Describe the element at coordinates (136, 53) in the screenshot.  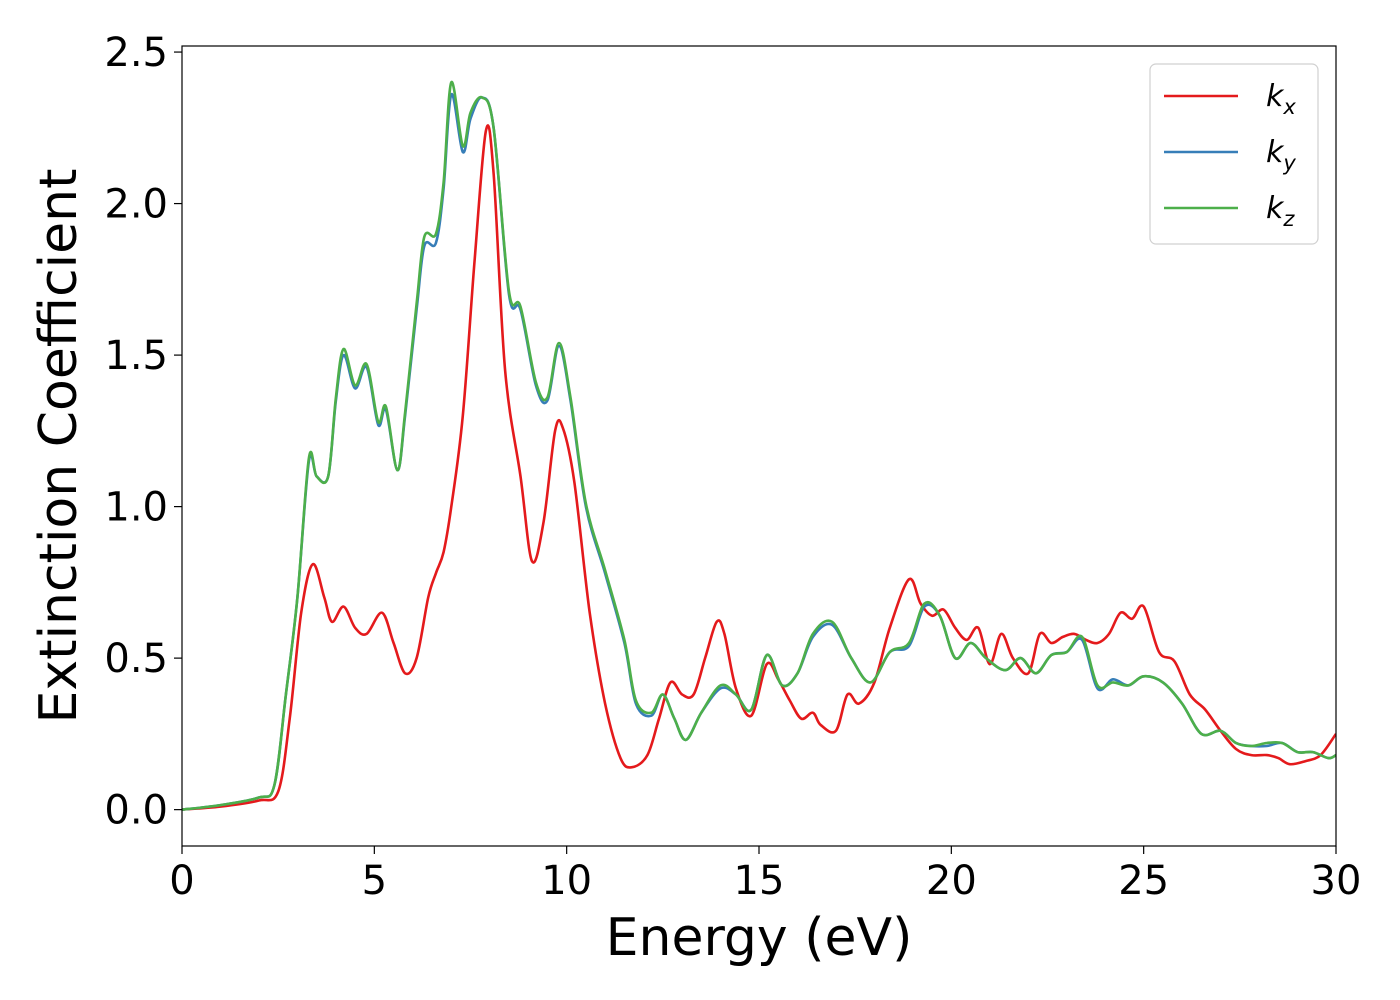
I see `y-tick-label: 2.5` at that location.